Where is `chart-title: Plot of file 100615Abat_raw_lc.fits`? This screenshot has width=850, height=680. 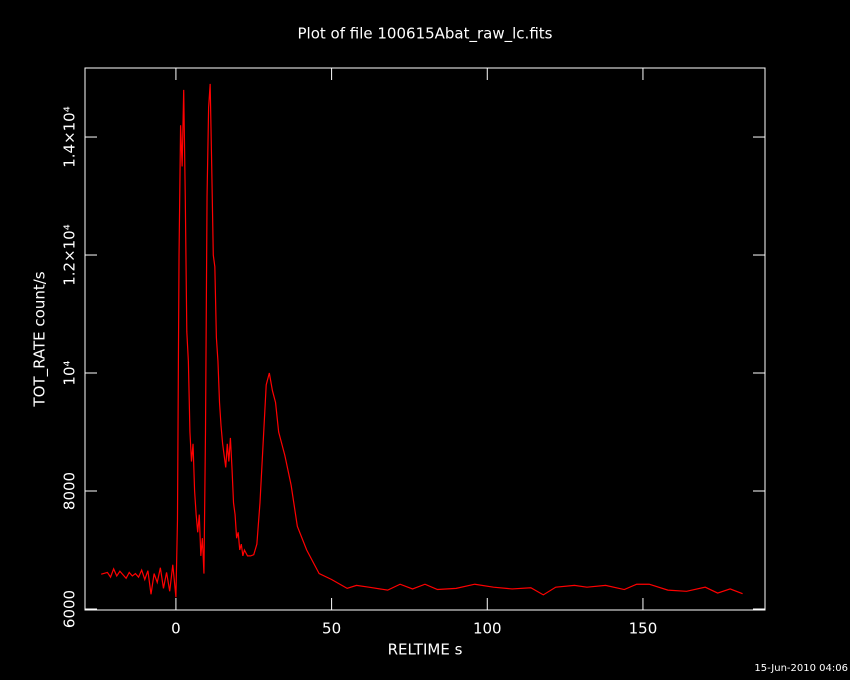 chart-title: Plot of file 100615Abat_raw_lc.fits is located at coordinates (425, 34).